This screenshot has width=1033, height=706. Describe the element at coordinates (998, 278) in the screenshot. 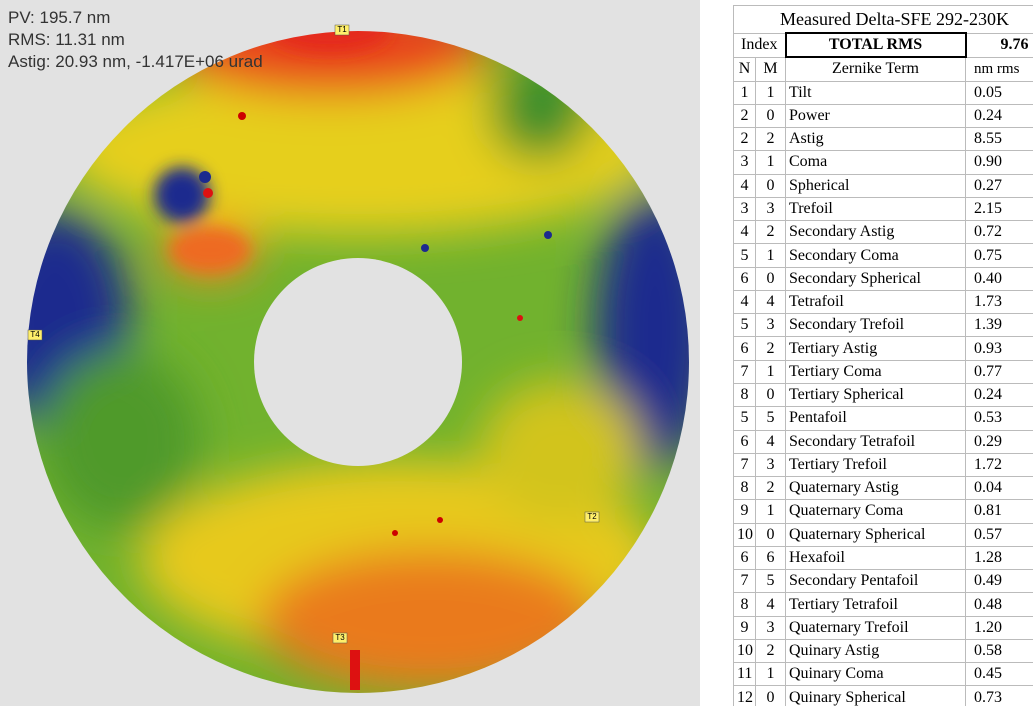

I see `rms-cell: 0.40` at that location.